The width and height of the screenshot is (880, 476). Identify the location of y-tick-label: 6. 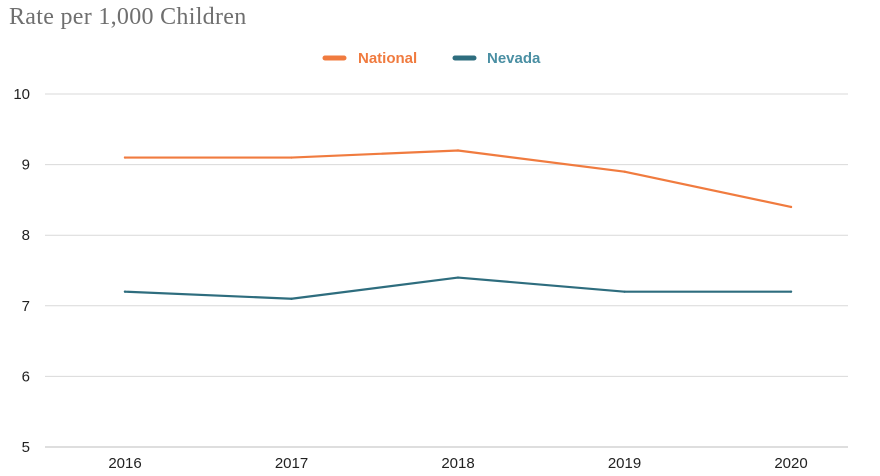
(26, 376).